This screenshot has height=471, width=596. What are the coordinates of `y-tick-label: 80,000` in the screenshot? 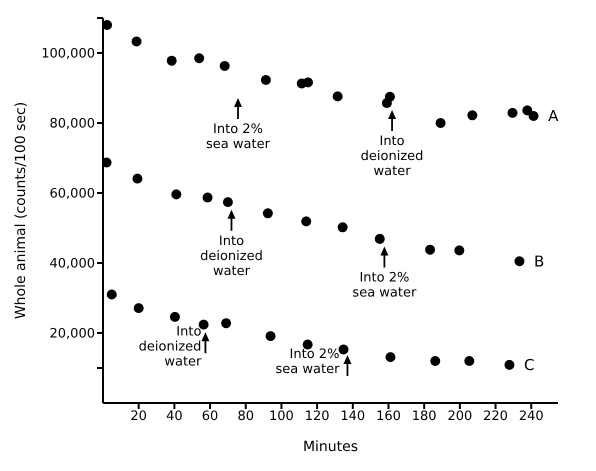 It's located at (72, 124).